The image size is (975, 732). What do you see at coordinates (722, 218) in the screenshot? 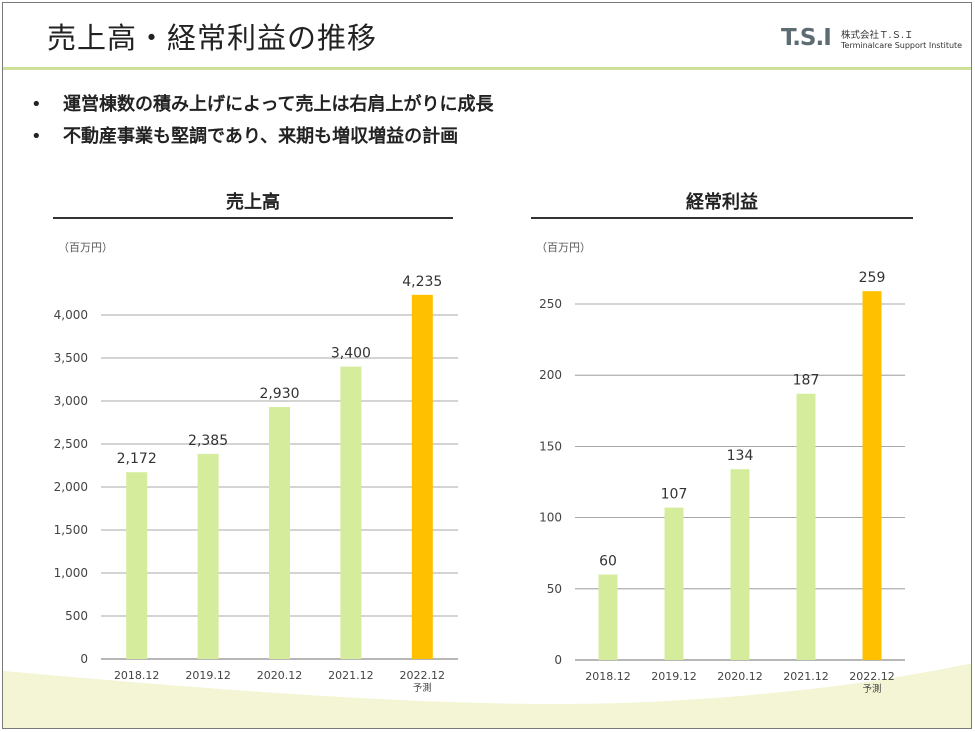
I see `profit-title-rule` at bounding box center [722, 218].